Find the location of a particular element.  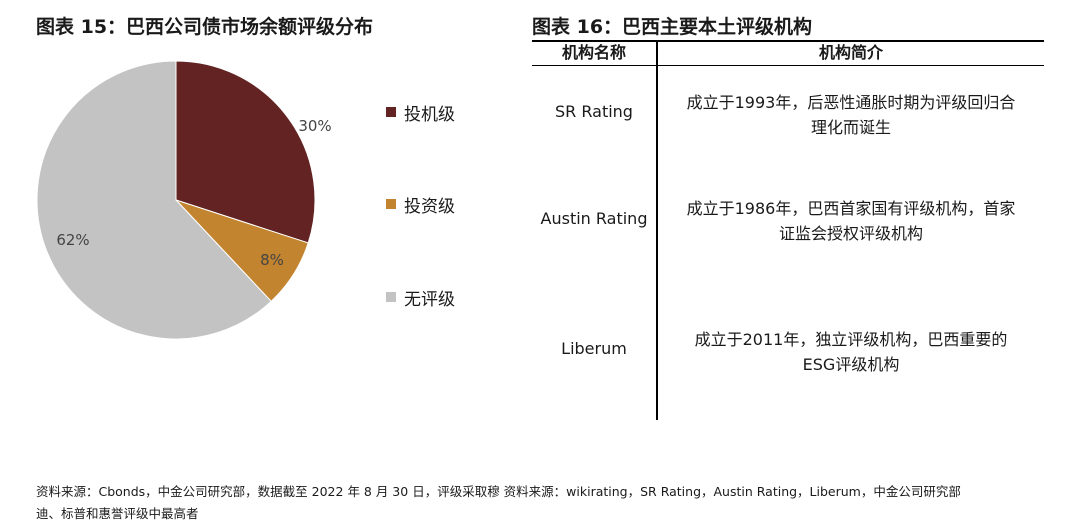

agency-desc-liberum: 成立于2011年，独立评级机构，巴西重要的 ESG评级机构 is located at coordinates (851, 352).